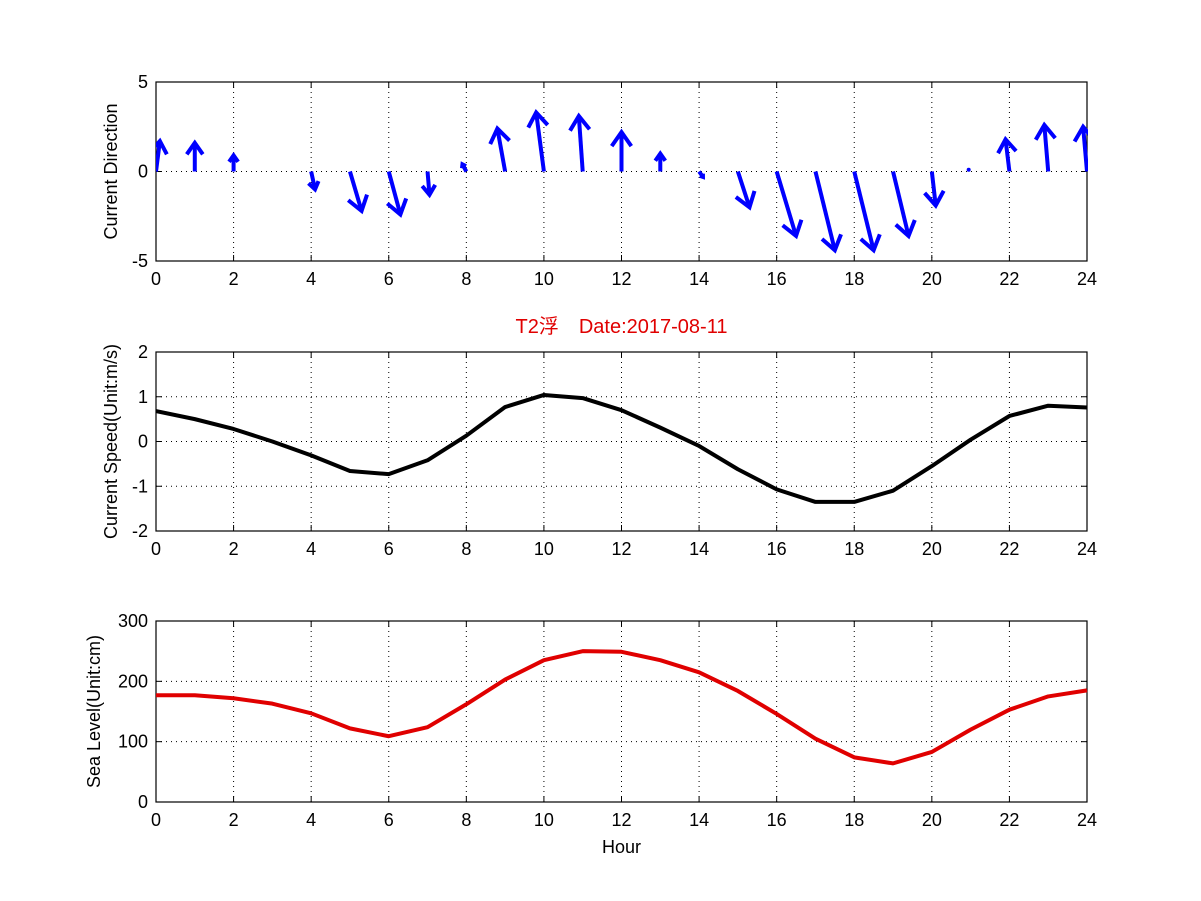  I want to click on y-axis-label: Current Direction, so click(111, 171).